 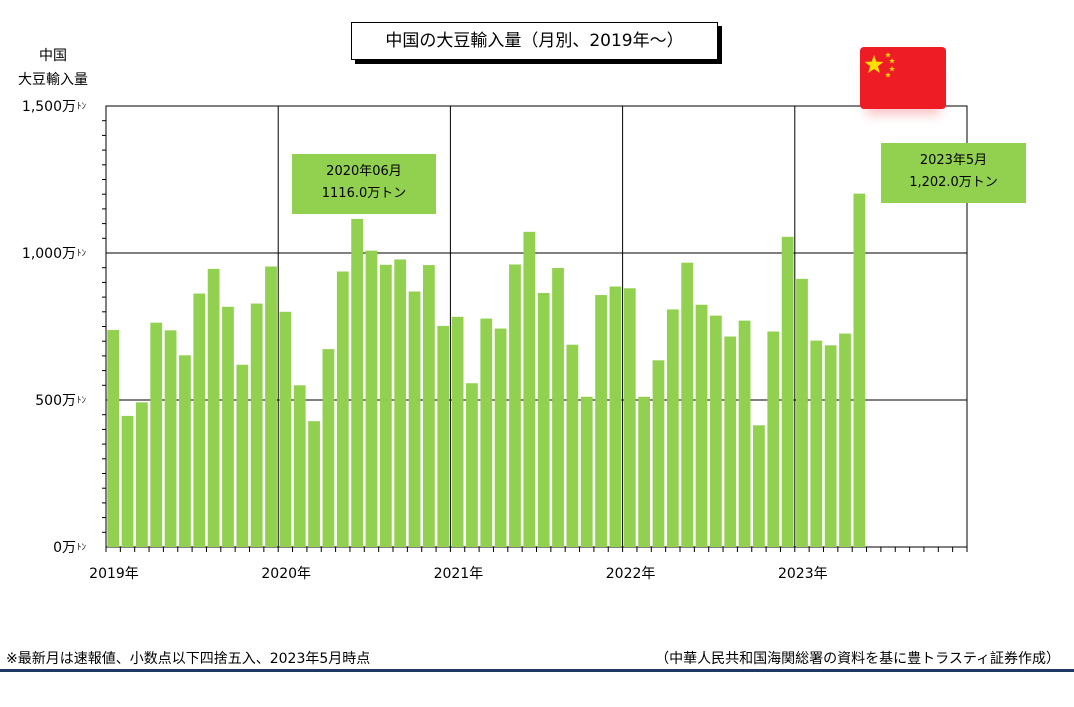 I want to click on footnote: ※最新月は速報値、小数点以下四捨五入、2023年5月時点, so click(x=188, y=659).